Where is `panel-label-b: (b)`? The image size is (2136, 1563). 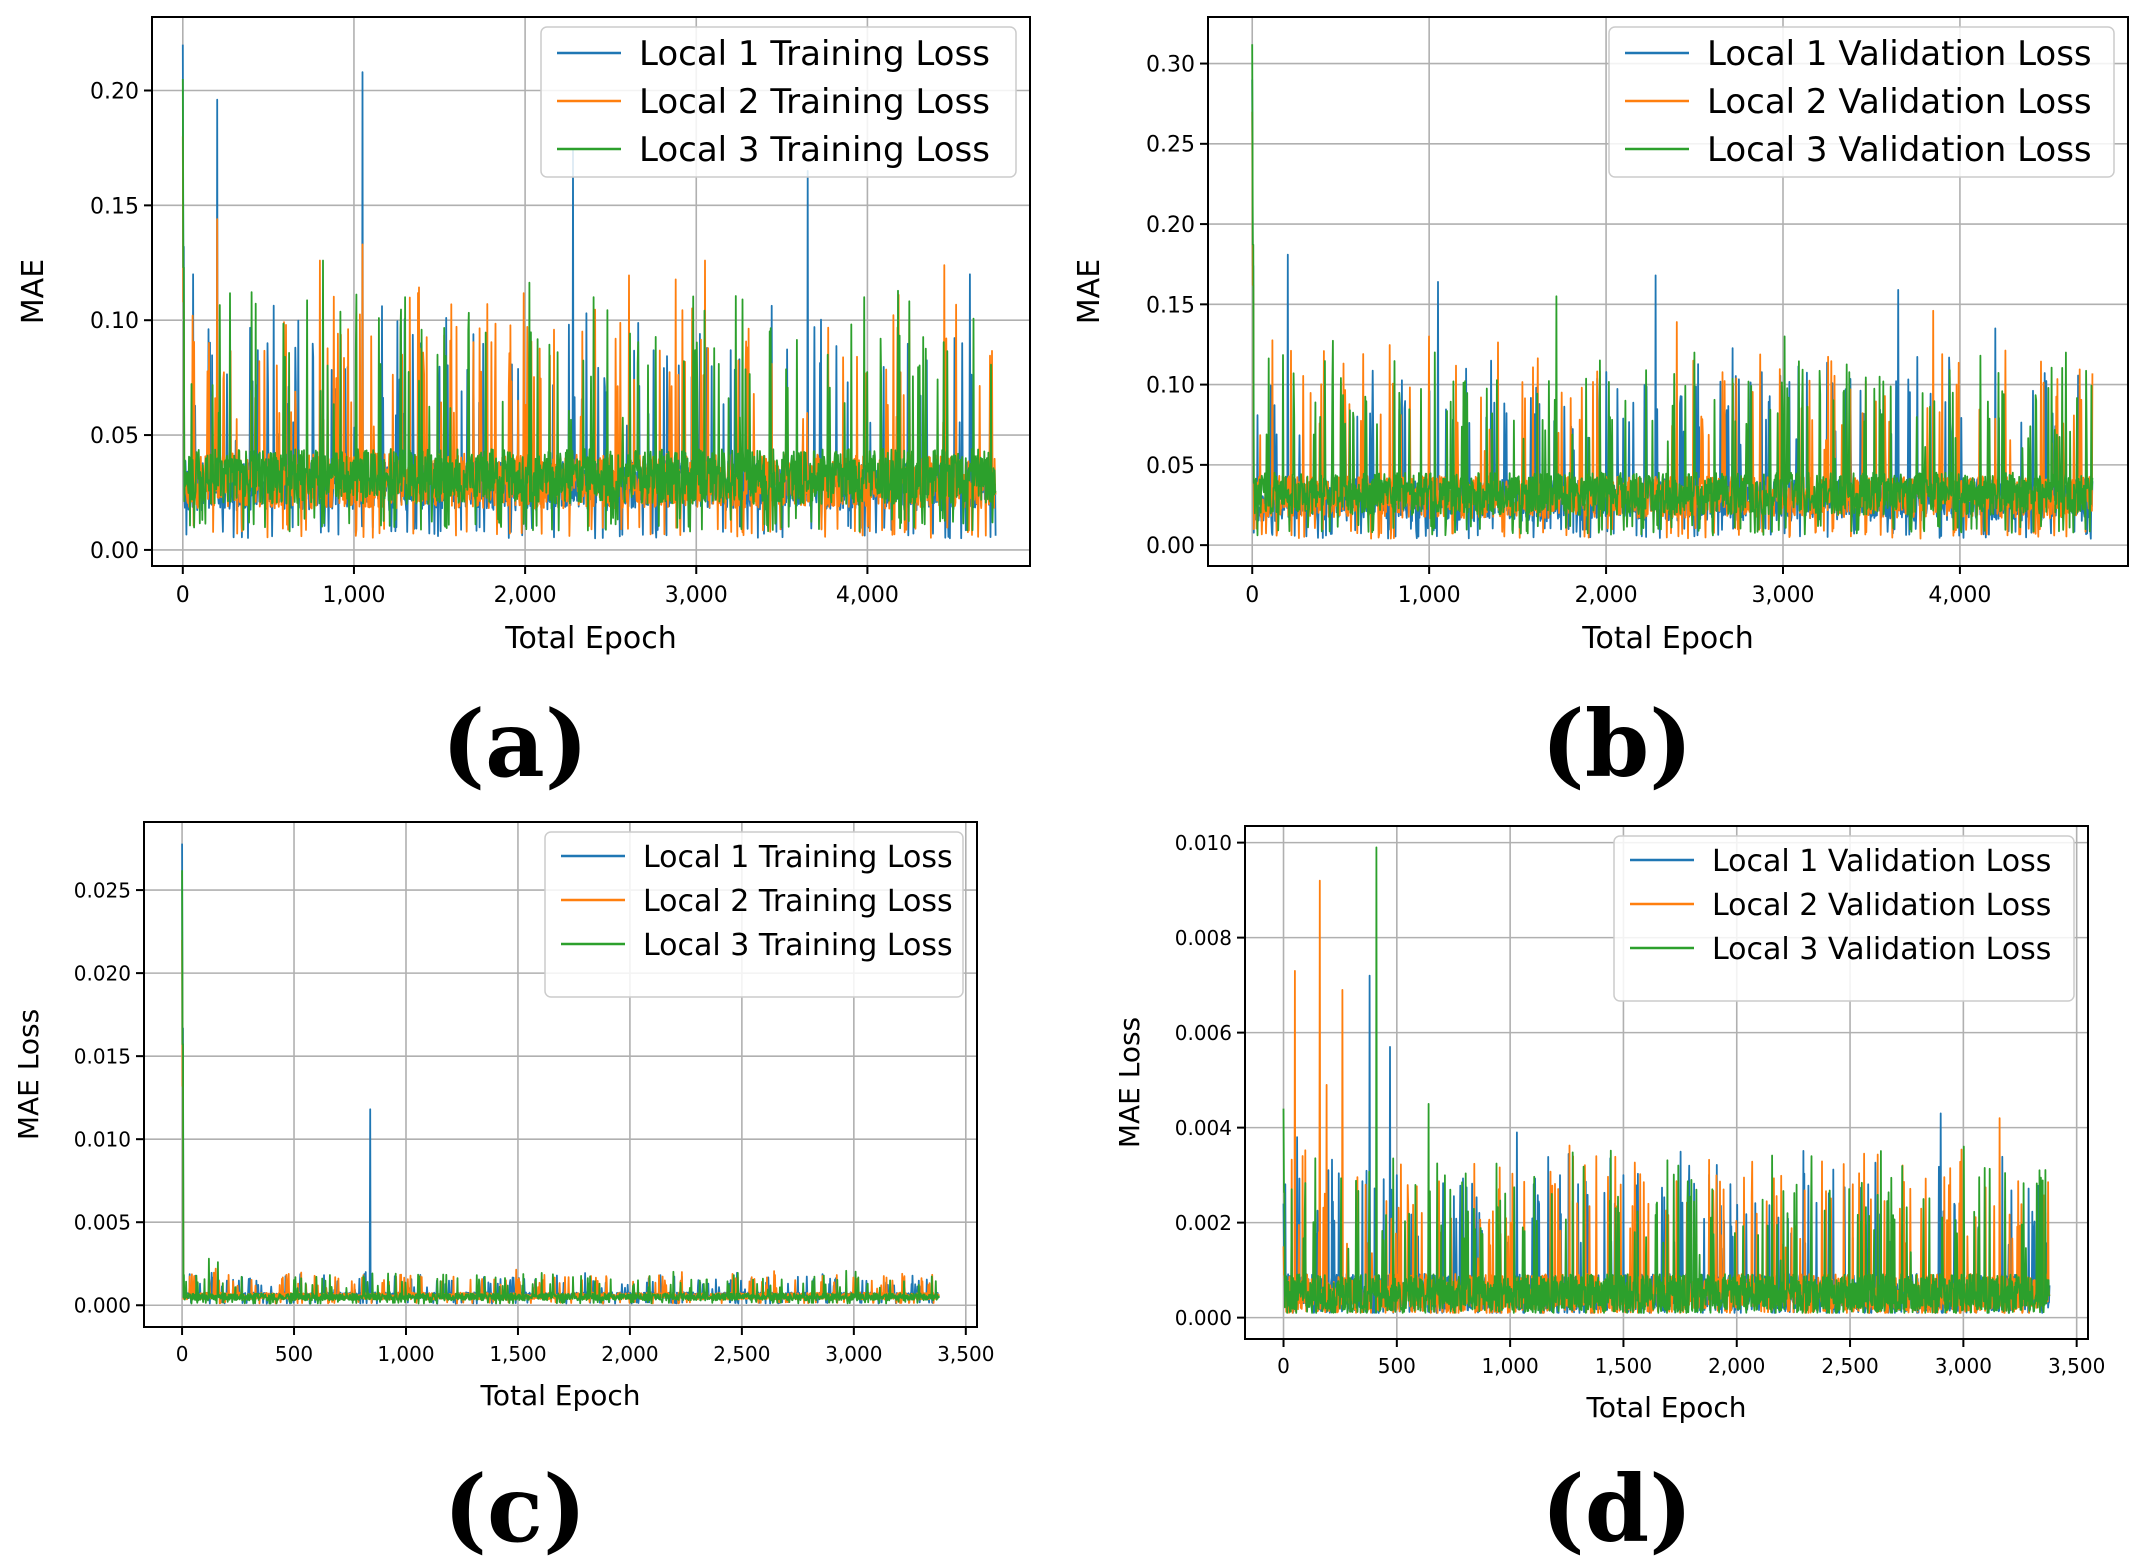 panel-label-b: (b) is located at coordinates (1617, 744).